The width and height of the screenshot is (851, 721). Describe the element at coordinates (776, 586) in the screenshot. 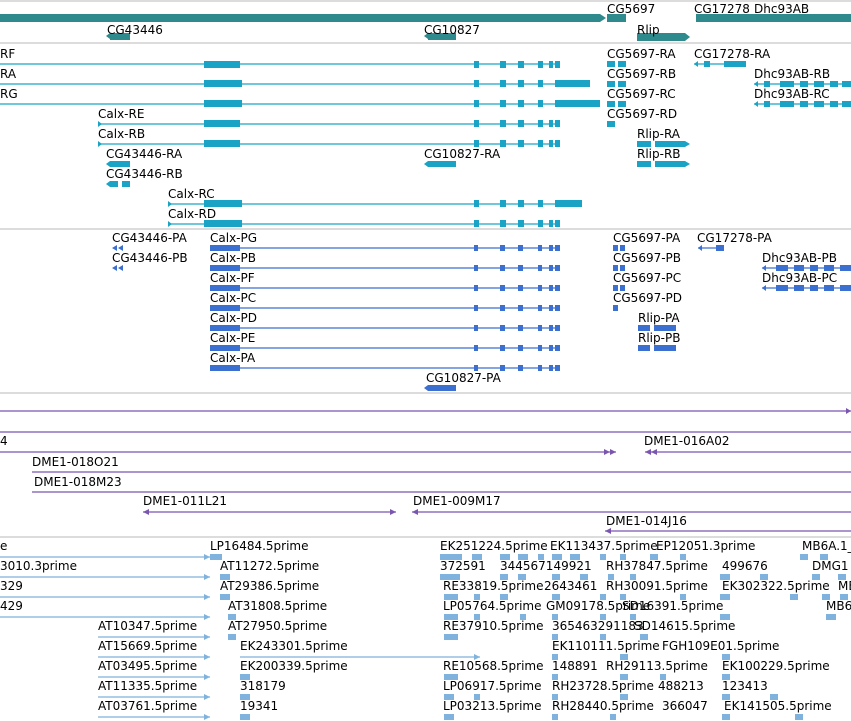

I see `est-label-EK302322.5prime: EK302322.5prime` at that location.